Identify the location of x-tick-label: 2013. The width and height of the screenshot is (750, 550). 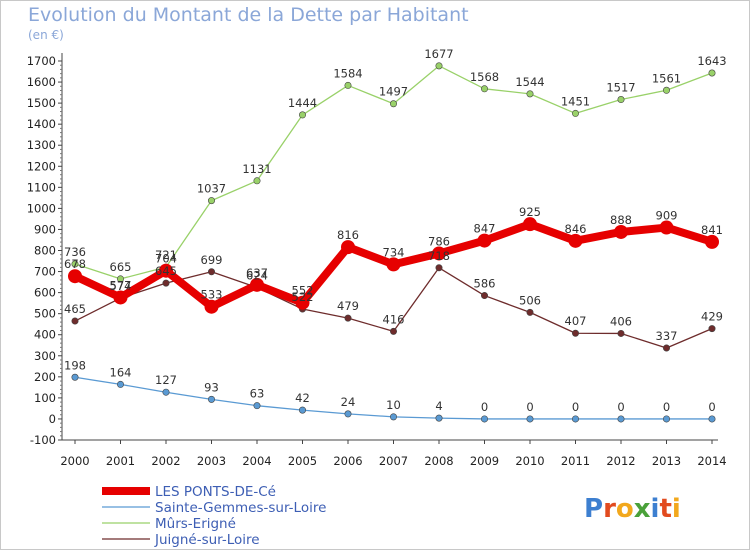
(666, 461).